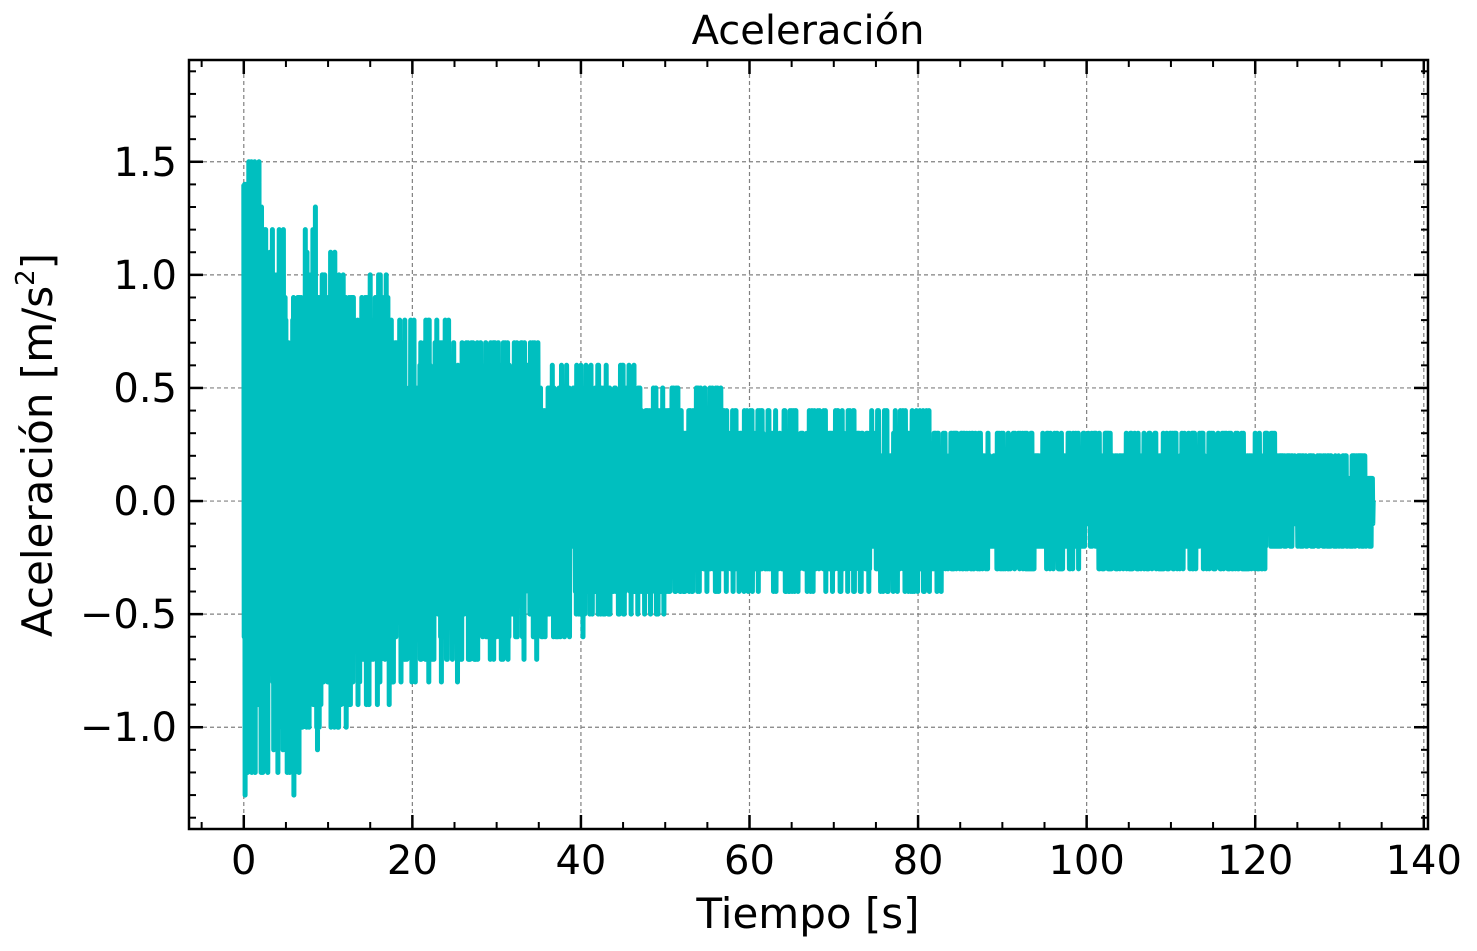  I want to click on x-tick-label: 100, so click(1086, 861).